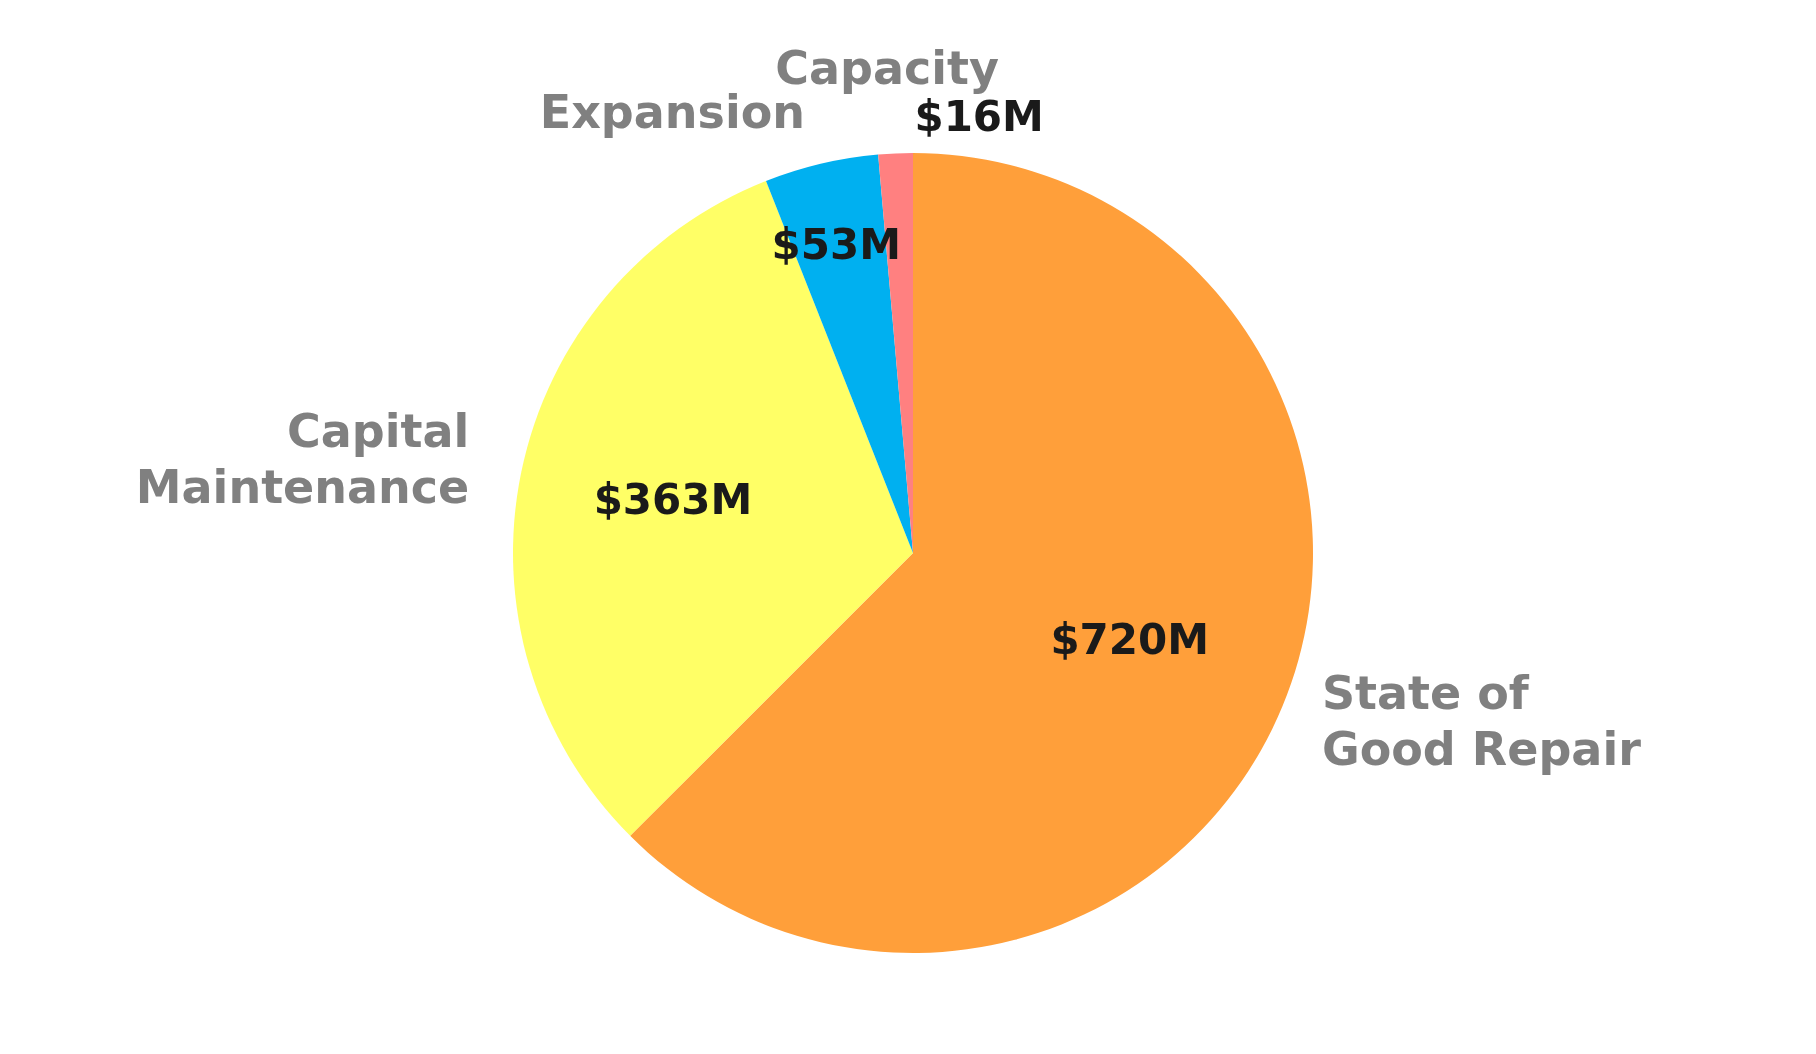 This screenshot has width=1816, height=1054. What do you see at coordinates (1481, 721) in the screenshot?
I see `slice-label: State of Good Repair` at bounding box center [1481, 721].